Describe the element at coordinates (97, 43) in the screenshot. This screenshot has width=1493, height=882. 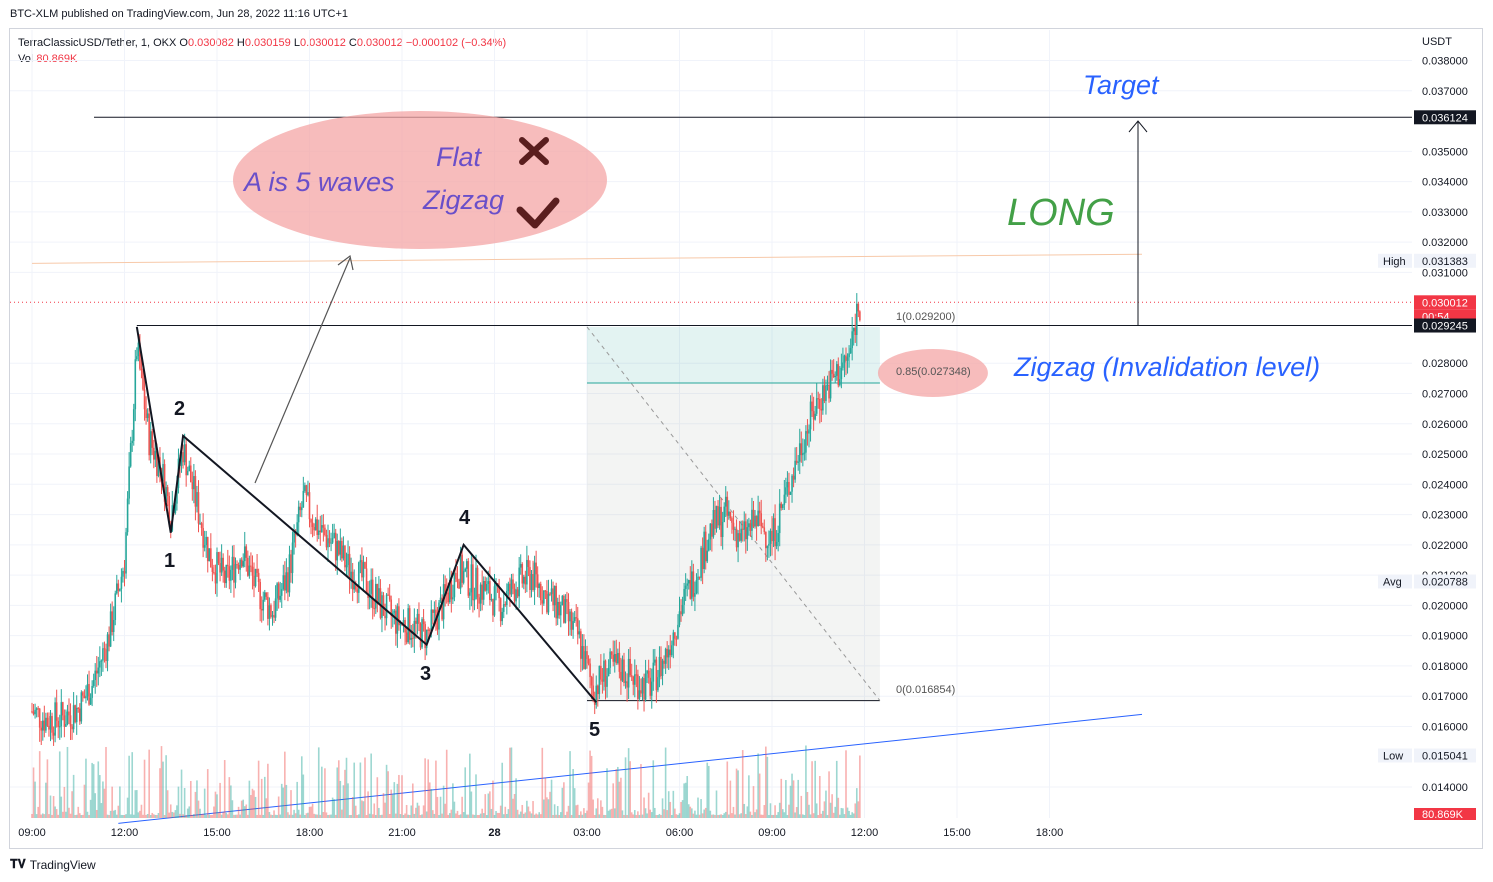
I see `symbol-label: TerraClassicUSD/Tether, 1, OKX` at that location.